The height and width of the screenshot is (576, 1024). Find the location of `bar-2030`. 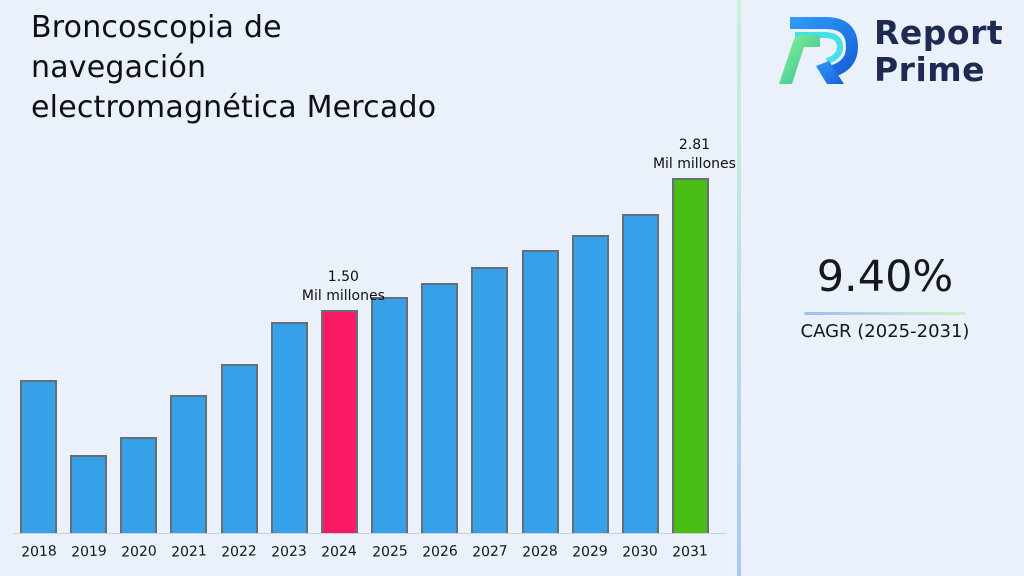

bar-2030 is located at coordinates (640, 373).